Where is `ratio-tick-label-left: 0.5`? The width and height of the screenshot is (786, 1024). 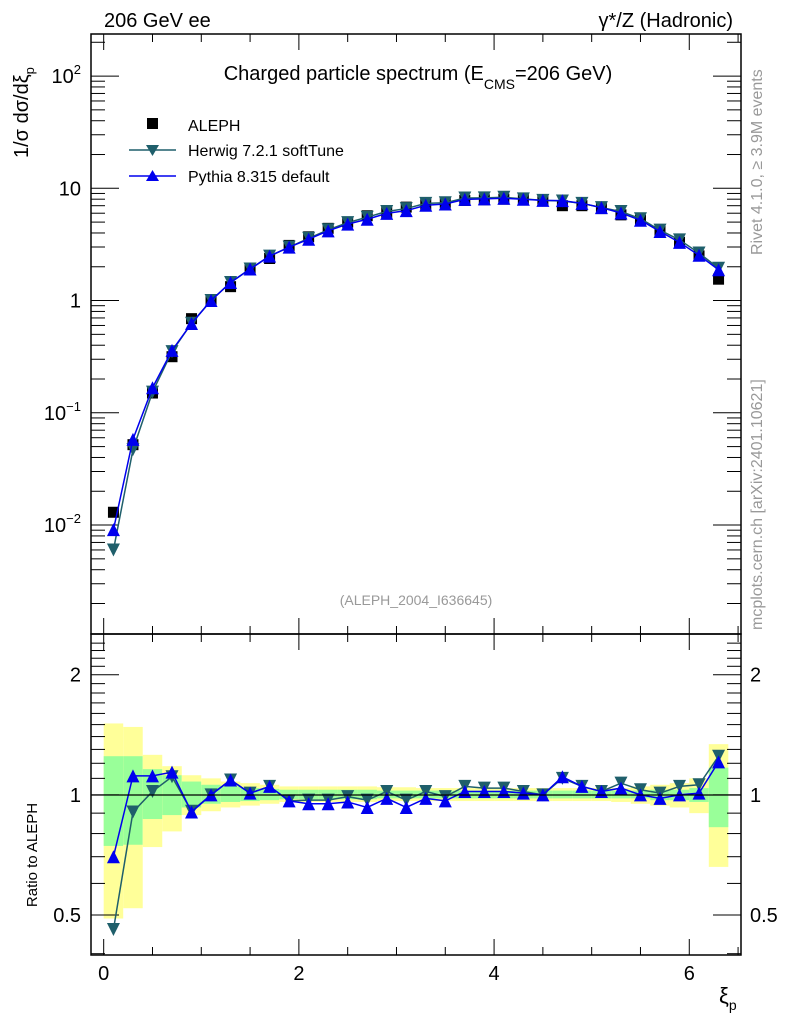 ratio-tick-label-left: 0.5 is located at coordinates (67, 916).